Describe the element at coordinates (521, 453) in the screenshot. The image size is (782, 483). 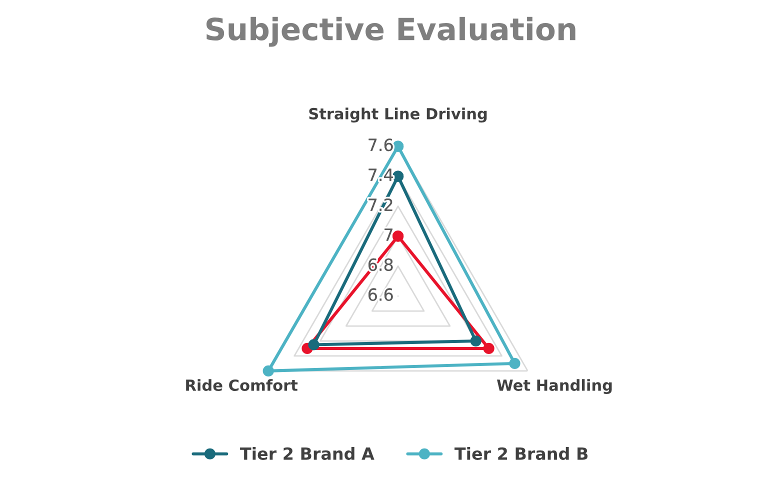
I see `legend-label: Tier 2 Brand B` at that location.